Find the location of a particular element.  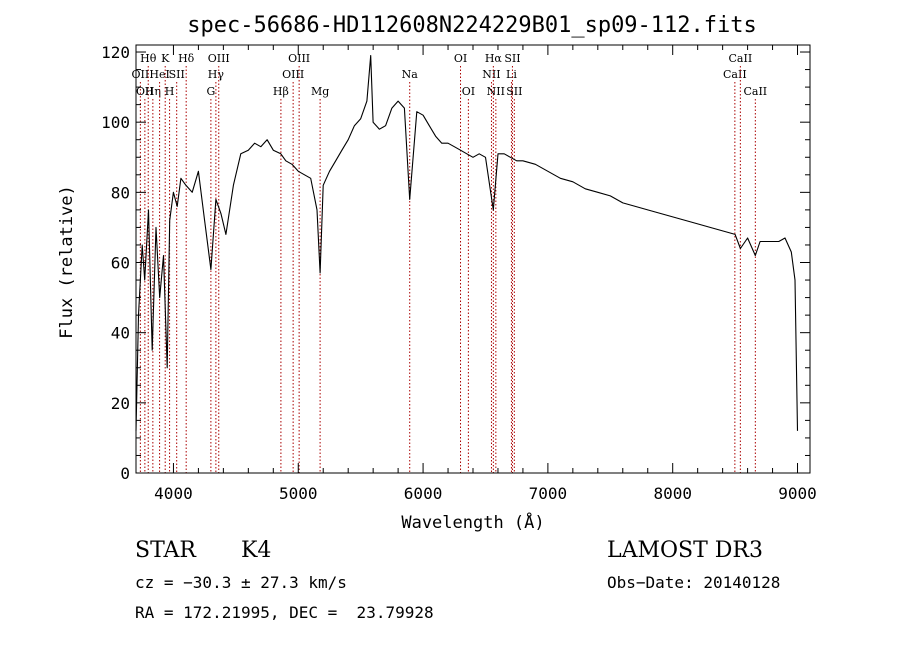

x-tick-label: 9000 is located at coordinates (797, 493).